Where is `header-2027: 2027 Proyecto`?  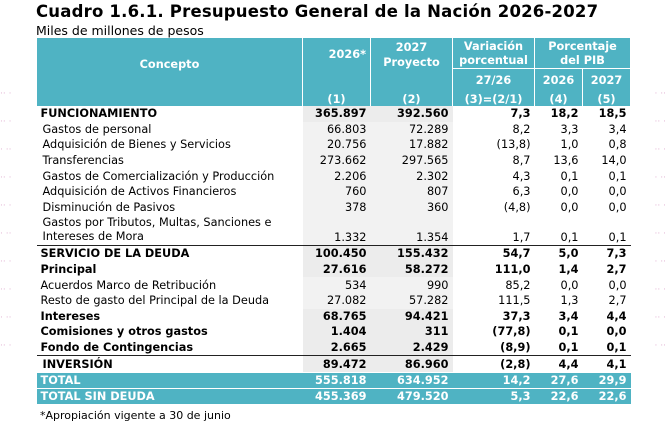
header-2027: 2027 Proyecto is located at coordinates (411, 64).